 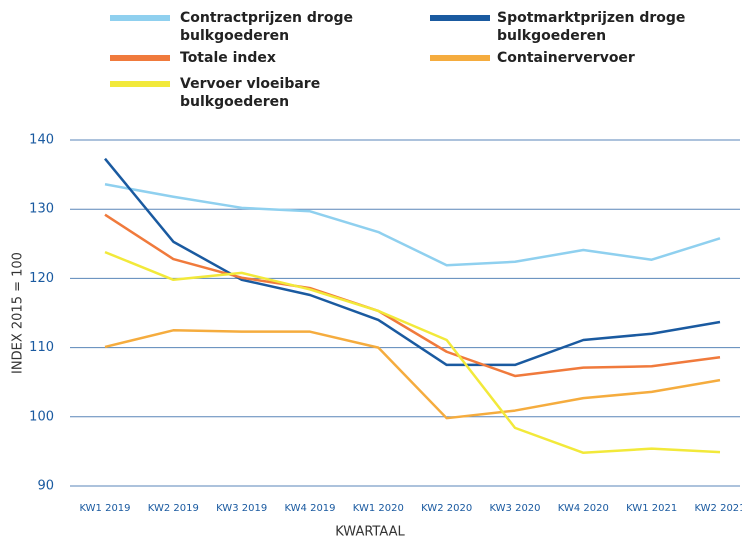 I want to click on legend-label: Containervervoer, so click(x=566, y=58).